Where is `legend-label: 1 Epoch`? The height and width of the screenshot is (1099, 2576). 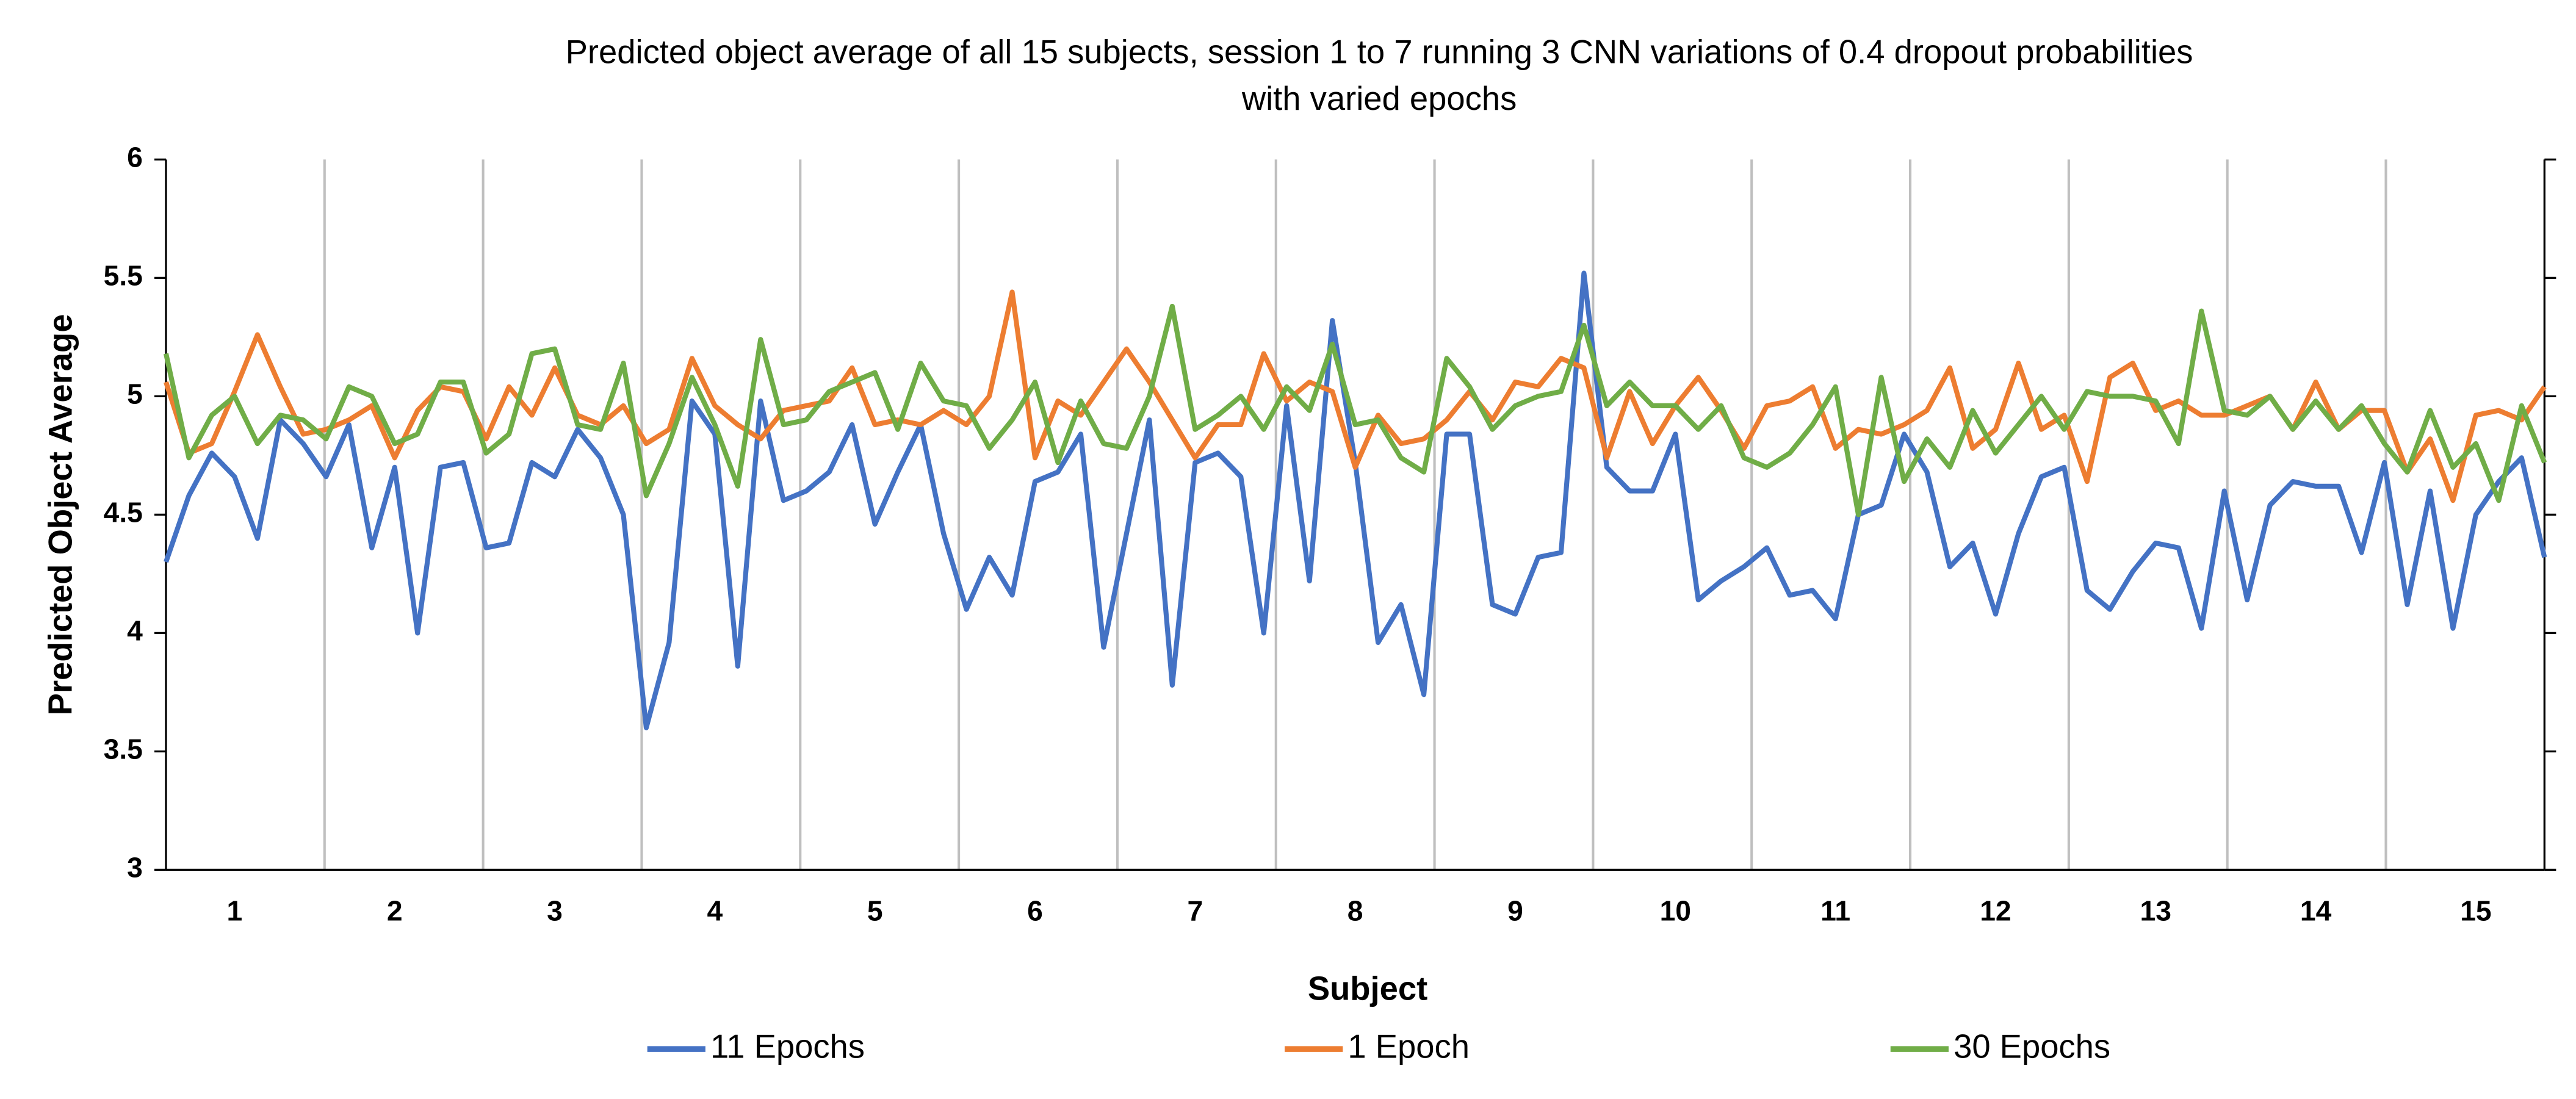
legend-label: 1 Epoch is located at coordinates (1409, 1046).